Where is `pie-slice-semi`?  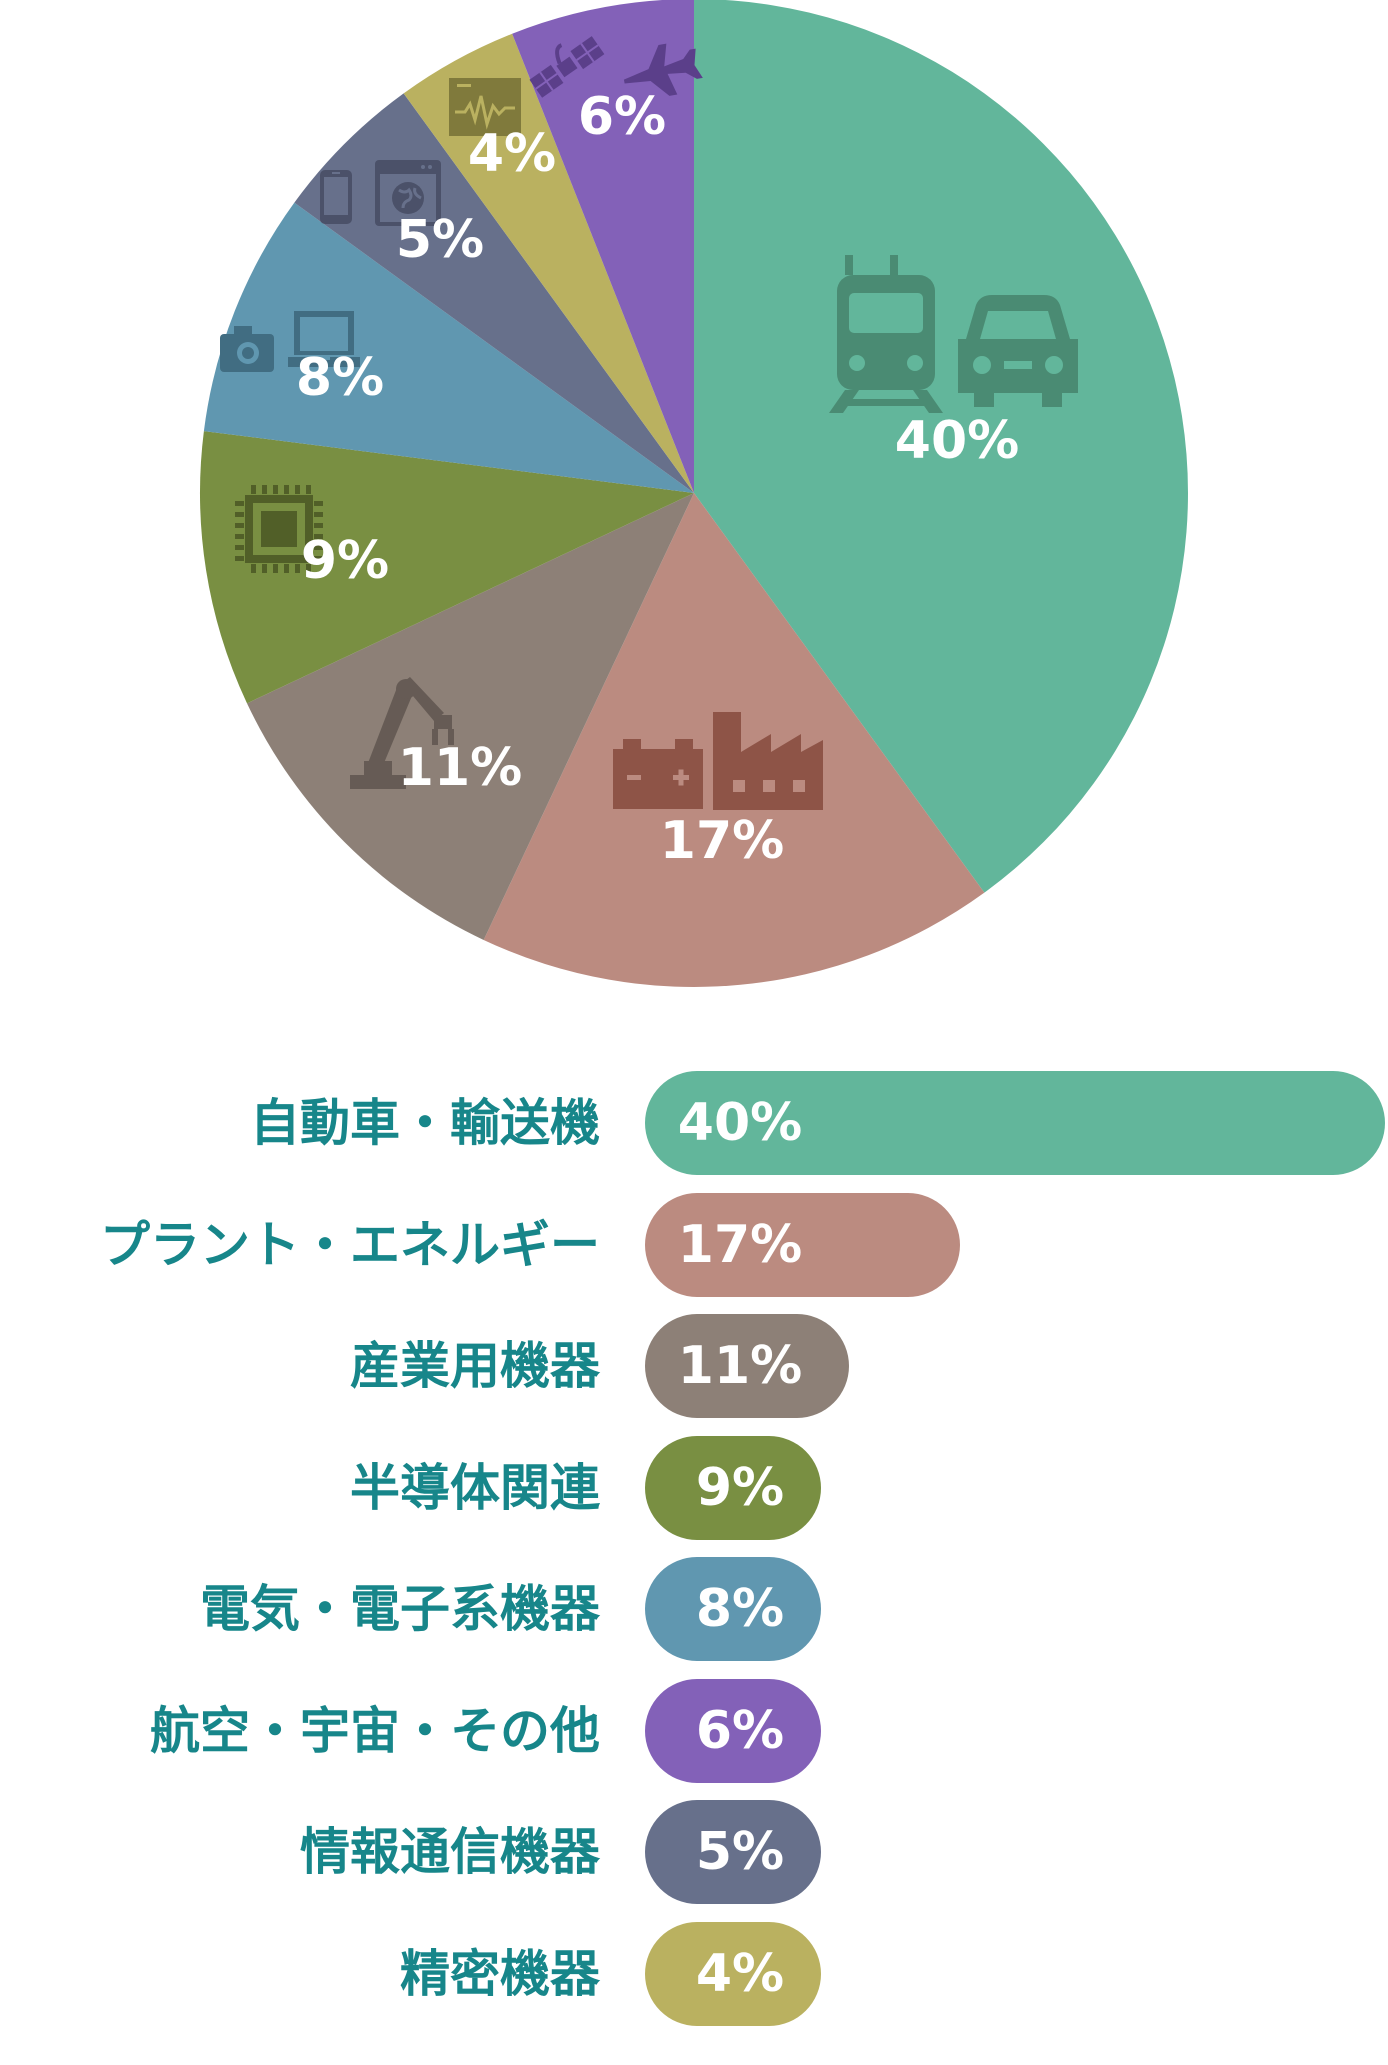 pie-slice-semi is located at coordinates (447, 567).